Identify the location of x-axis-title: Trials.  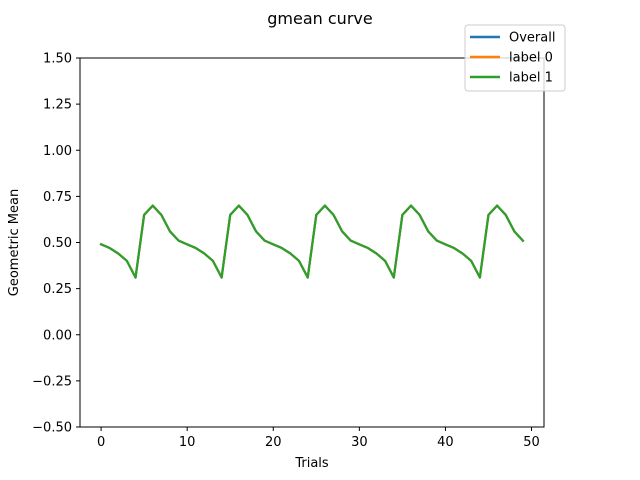
(311, 463).